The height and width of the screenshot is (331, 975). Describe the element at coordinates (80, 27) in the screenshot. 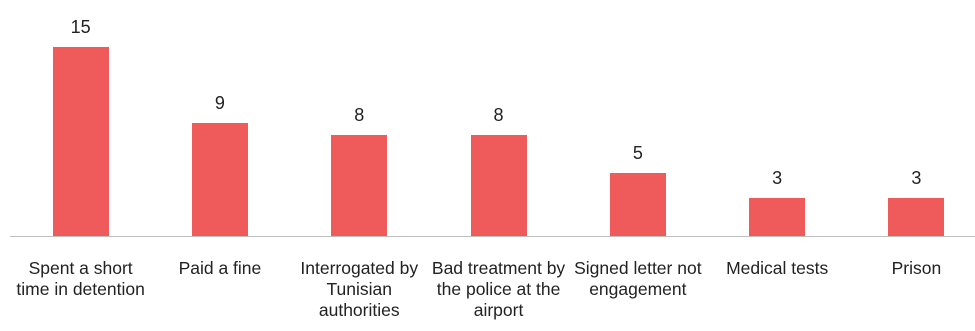

I see `value-label: 15` at that location.